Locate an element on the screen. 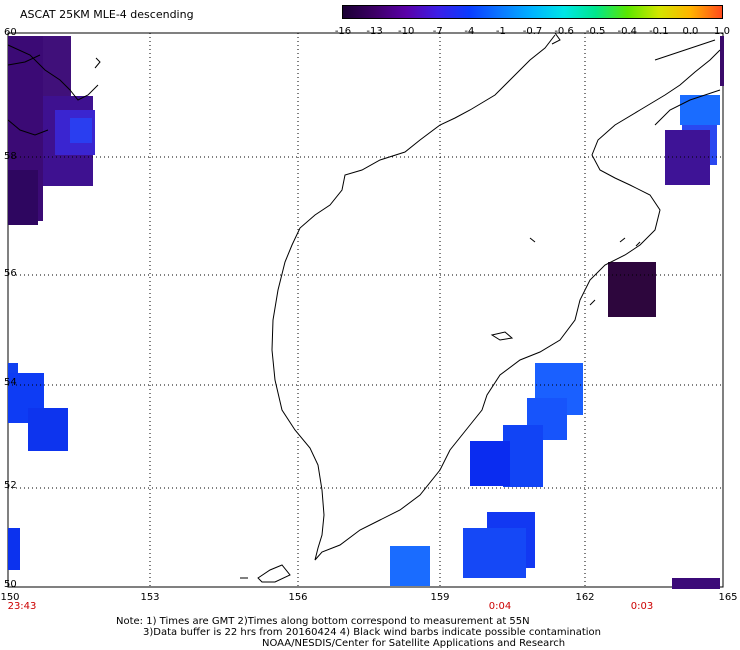  colorbar-tick-label: -16 is located at coordinates (343, 31).